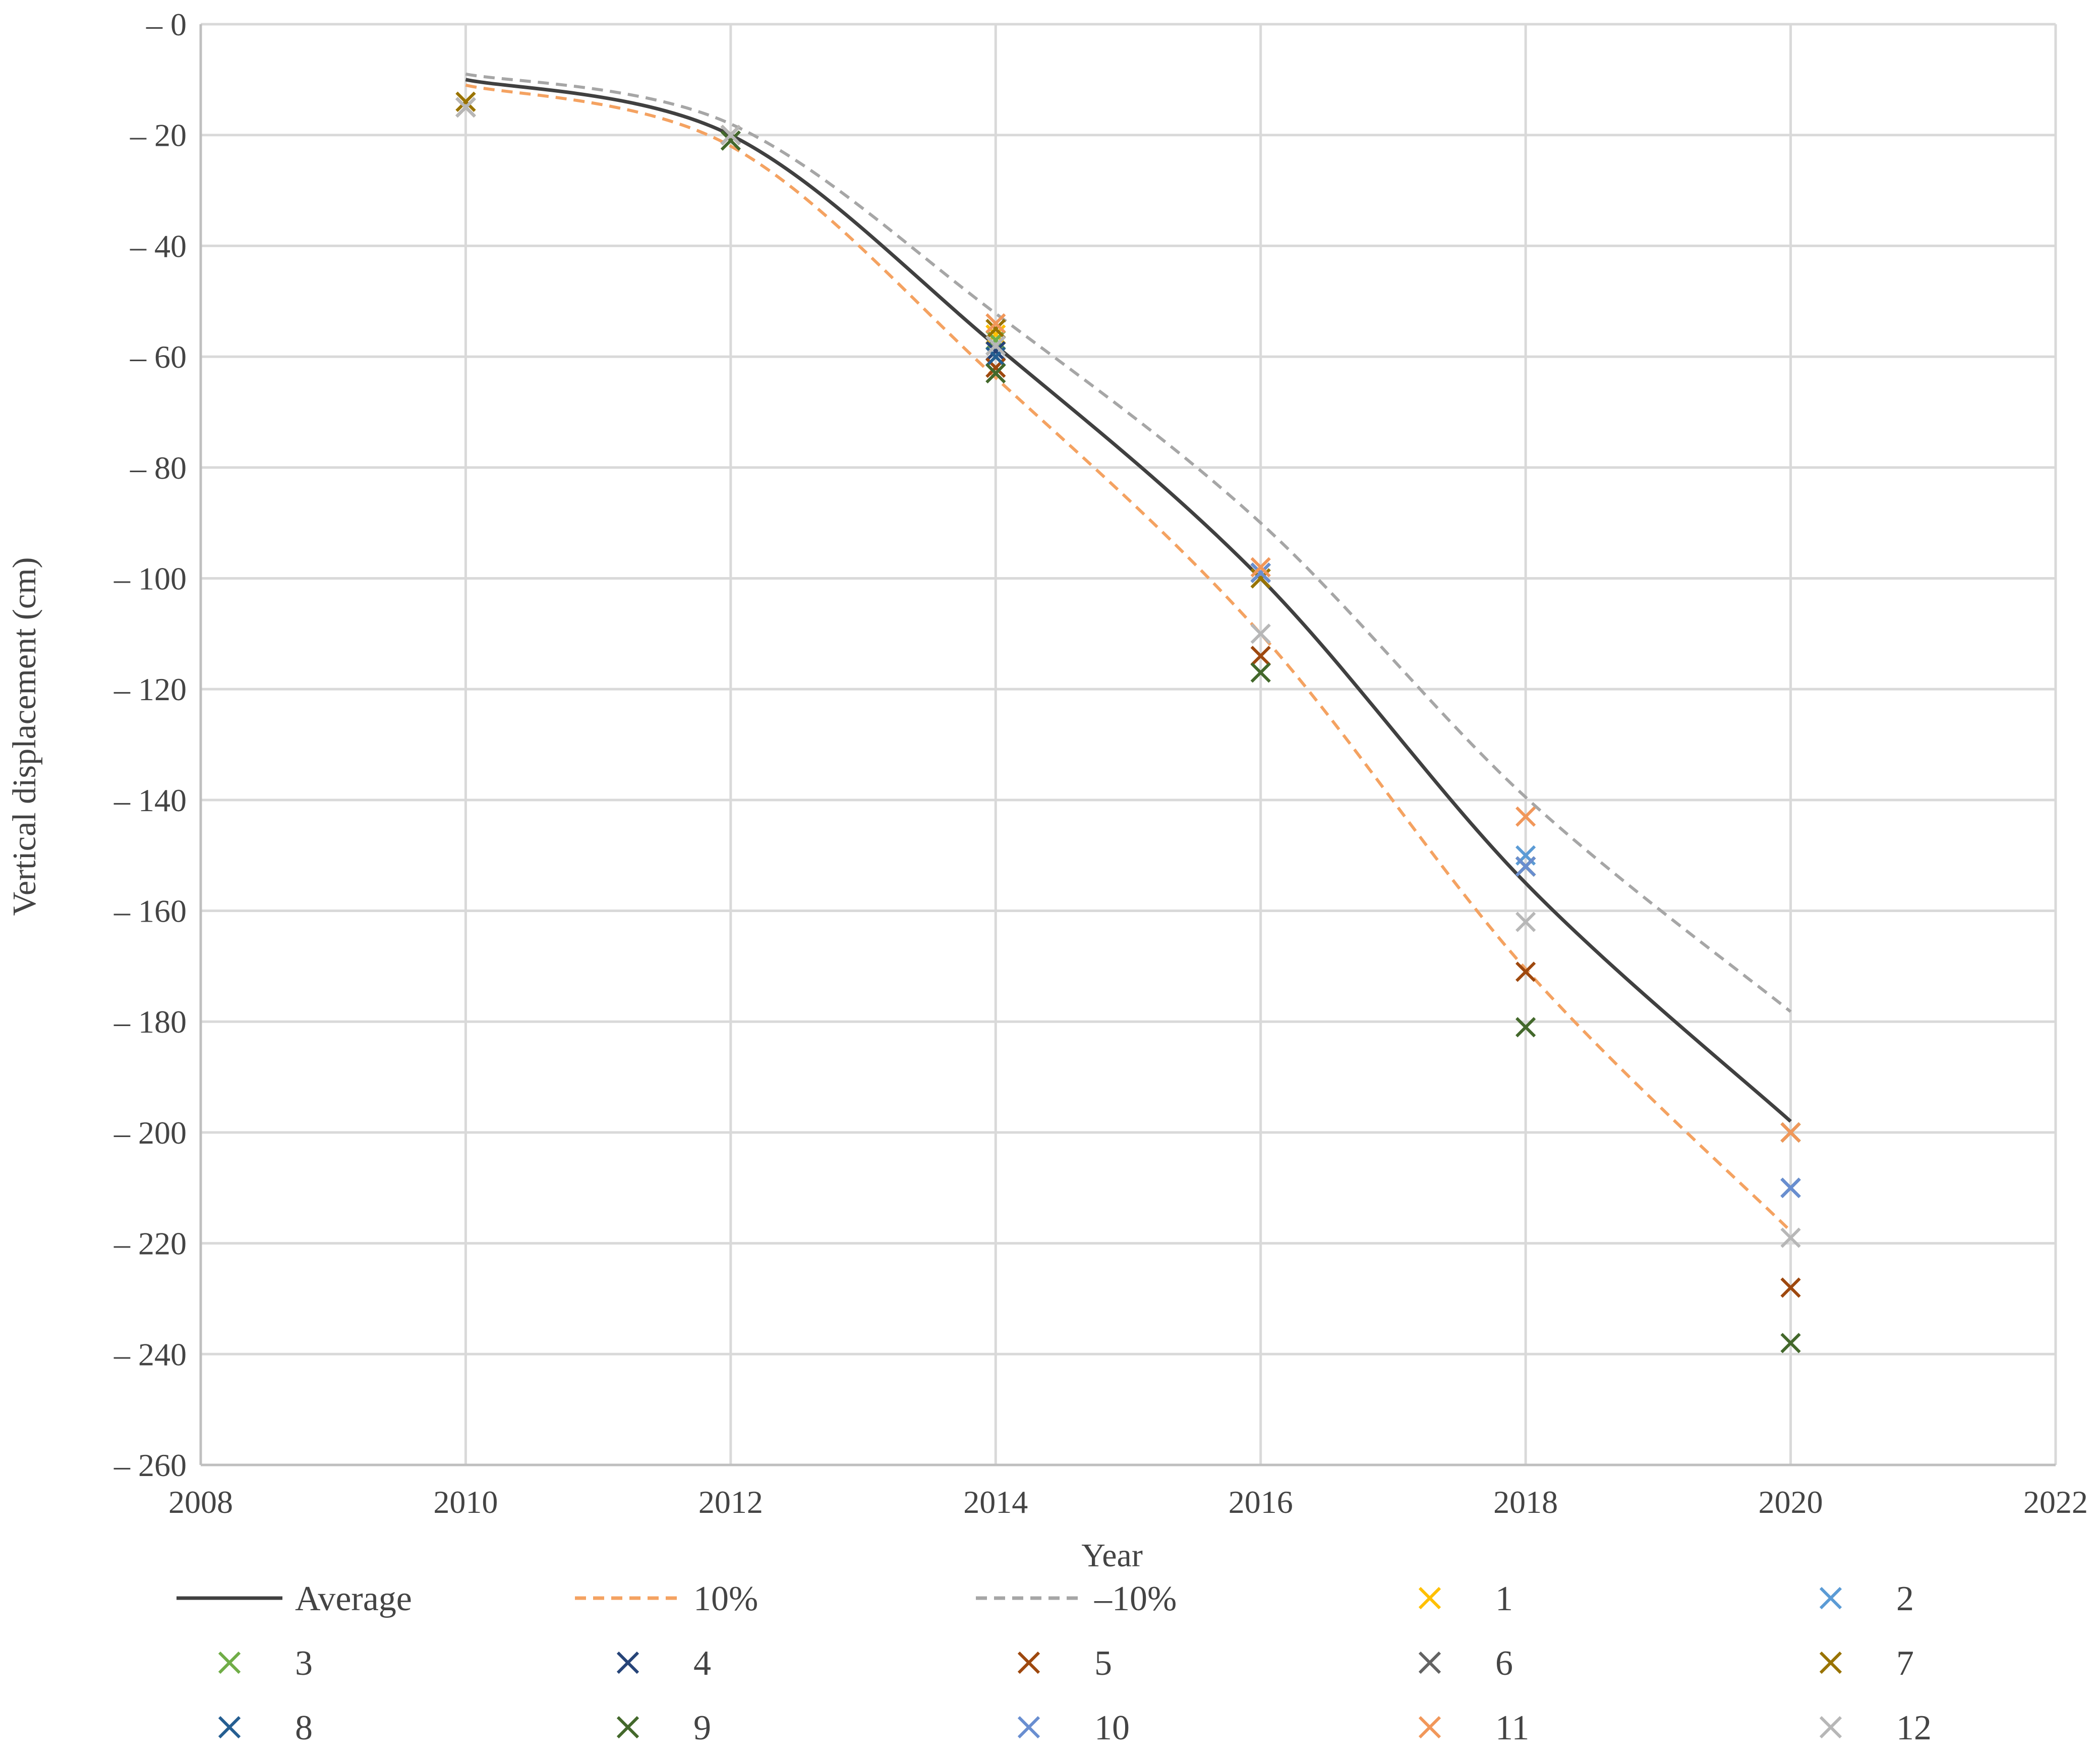 This screenshot has width=2100, height=1755. I want to click on x-tick-label: 2014, so click(995, 1502).